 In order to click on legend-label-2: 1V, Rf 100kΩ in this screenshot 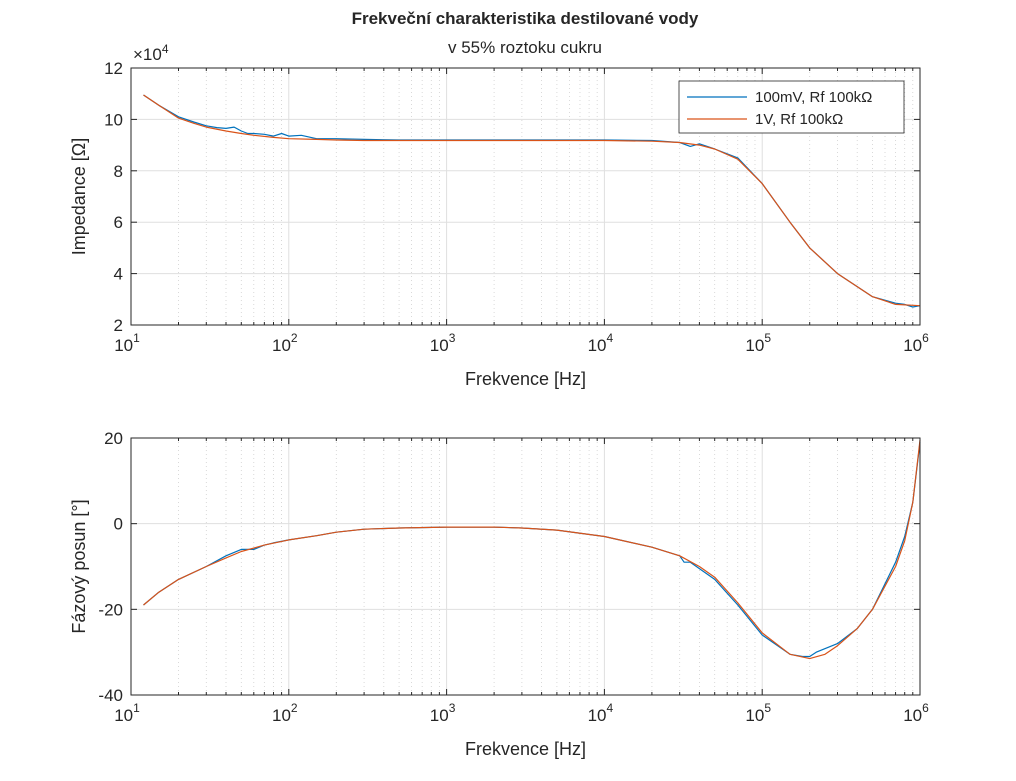, I will do `click(799, 119)`.